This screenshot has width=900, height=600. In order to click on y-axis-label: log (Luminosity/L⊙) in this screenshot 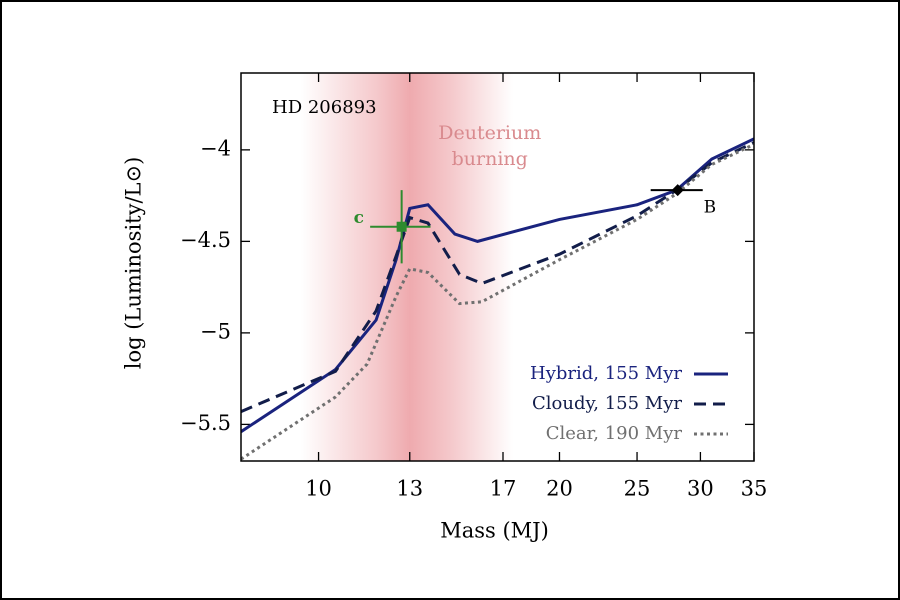, I will do `click(134, 263)`.